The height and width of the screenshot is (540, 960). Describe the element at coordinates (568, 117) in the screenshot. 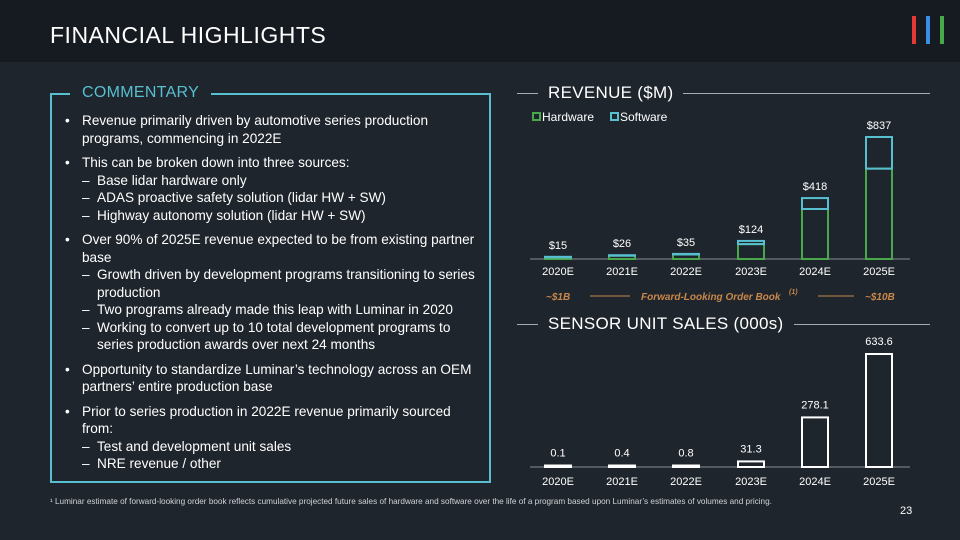

I see `legend-label-hardware: Hardware` at that location.